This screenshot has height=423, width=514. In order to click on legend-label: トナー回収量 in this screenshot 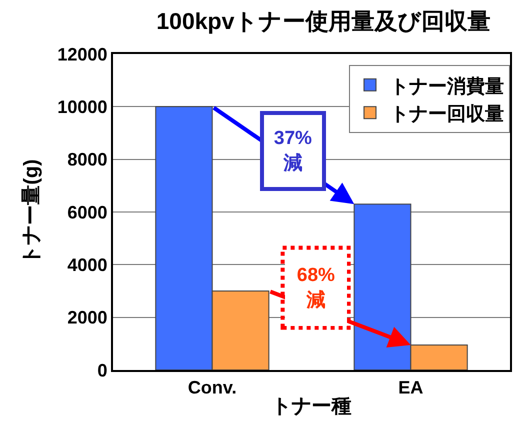, I will do `click(447, 114)`.